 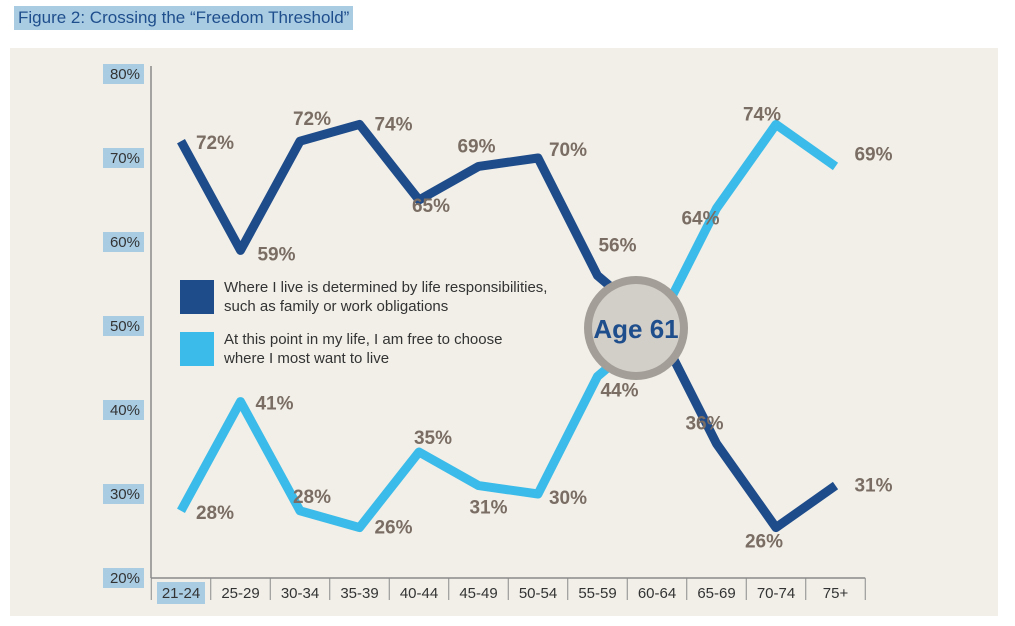 I want to click on y-tick-label: 80%, so click(x=125, y=74).